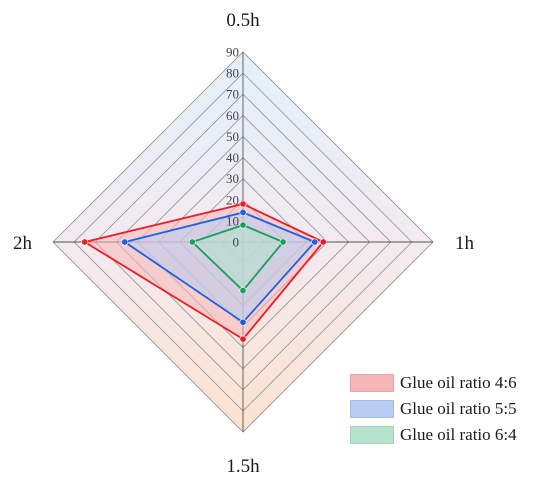  Describe the element at coordinates (236, 242) in the screenshot. I see `tick-label: 0` at that location.